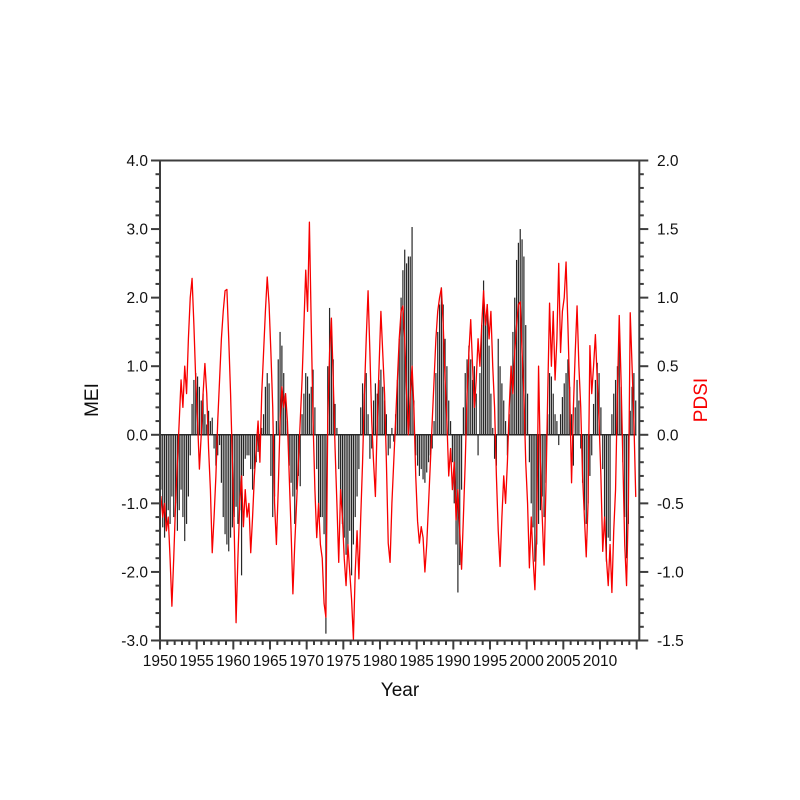 This screenshot has width=800, height=800. Describe the element at coordinates (380, 661) in the screenshot. I see `bottom-tick-label: 1980` at that location.